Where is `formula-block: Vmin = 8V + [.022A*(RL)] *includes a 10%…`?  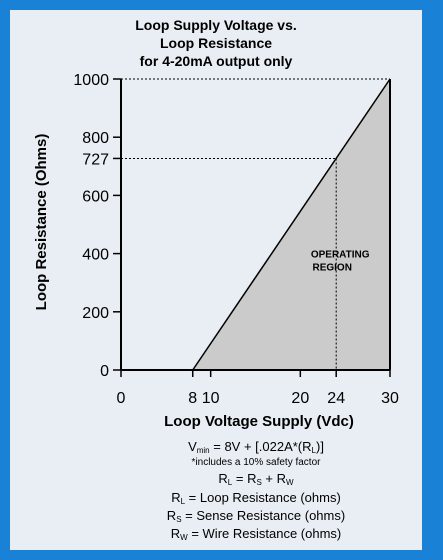
formula-block: Vmin = 8V + [.022A*(RL)] *includes a 10%… is located at coordinates (256, 490).